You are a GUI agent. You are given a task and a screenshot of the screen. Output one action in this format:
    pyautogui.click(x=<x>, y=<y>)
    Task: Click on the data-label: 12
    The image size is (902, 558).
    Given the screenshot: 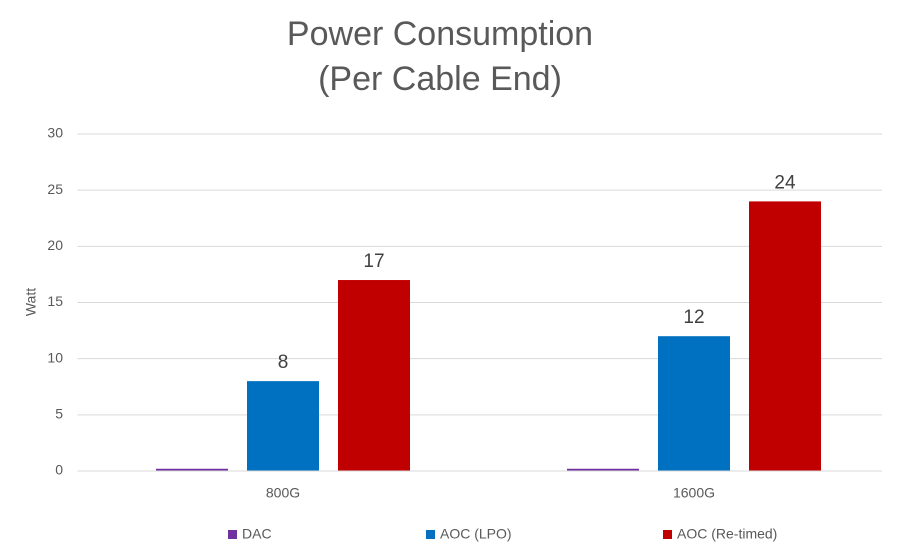 What is the action you would take?
    pyautogui.click(x=693, y=317)
    